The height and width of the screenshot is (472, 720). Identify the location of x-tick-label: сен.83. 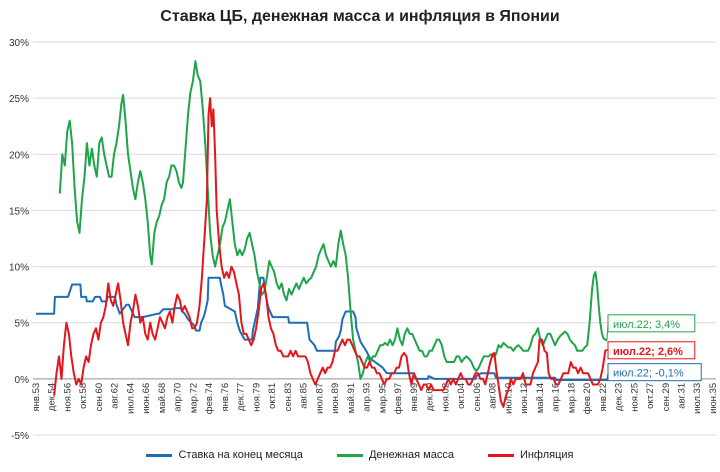
(288, 397).